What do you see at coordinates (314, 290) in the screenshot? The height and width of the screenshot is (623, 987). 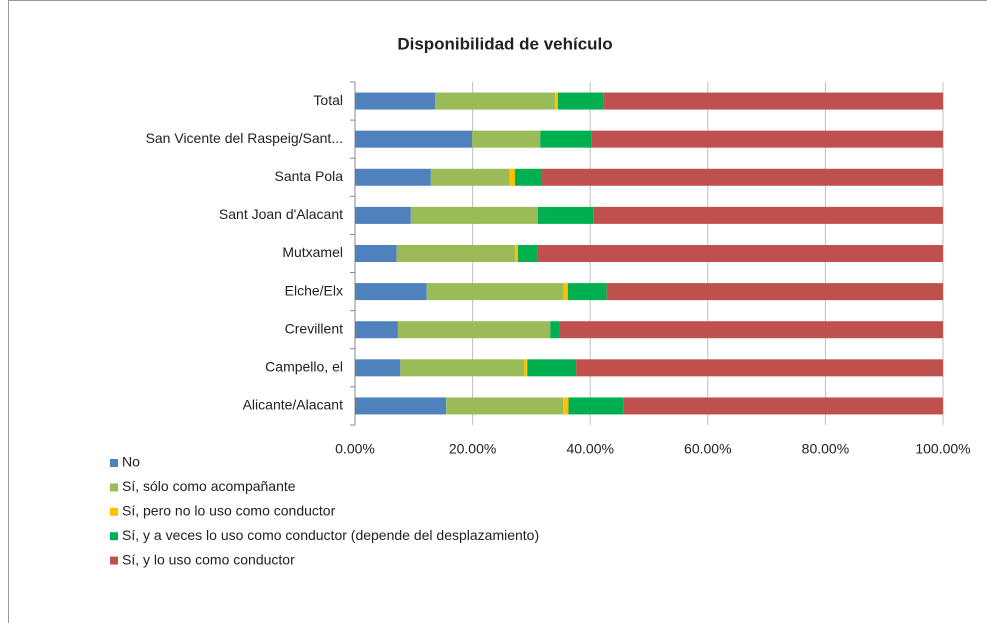 I see `y-tick-label: Elche/Elx` at bounding box center [314, 290].